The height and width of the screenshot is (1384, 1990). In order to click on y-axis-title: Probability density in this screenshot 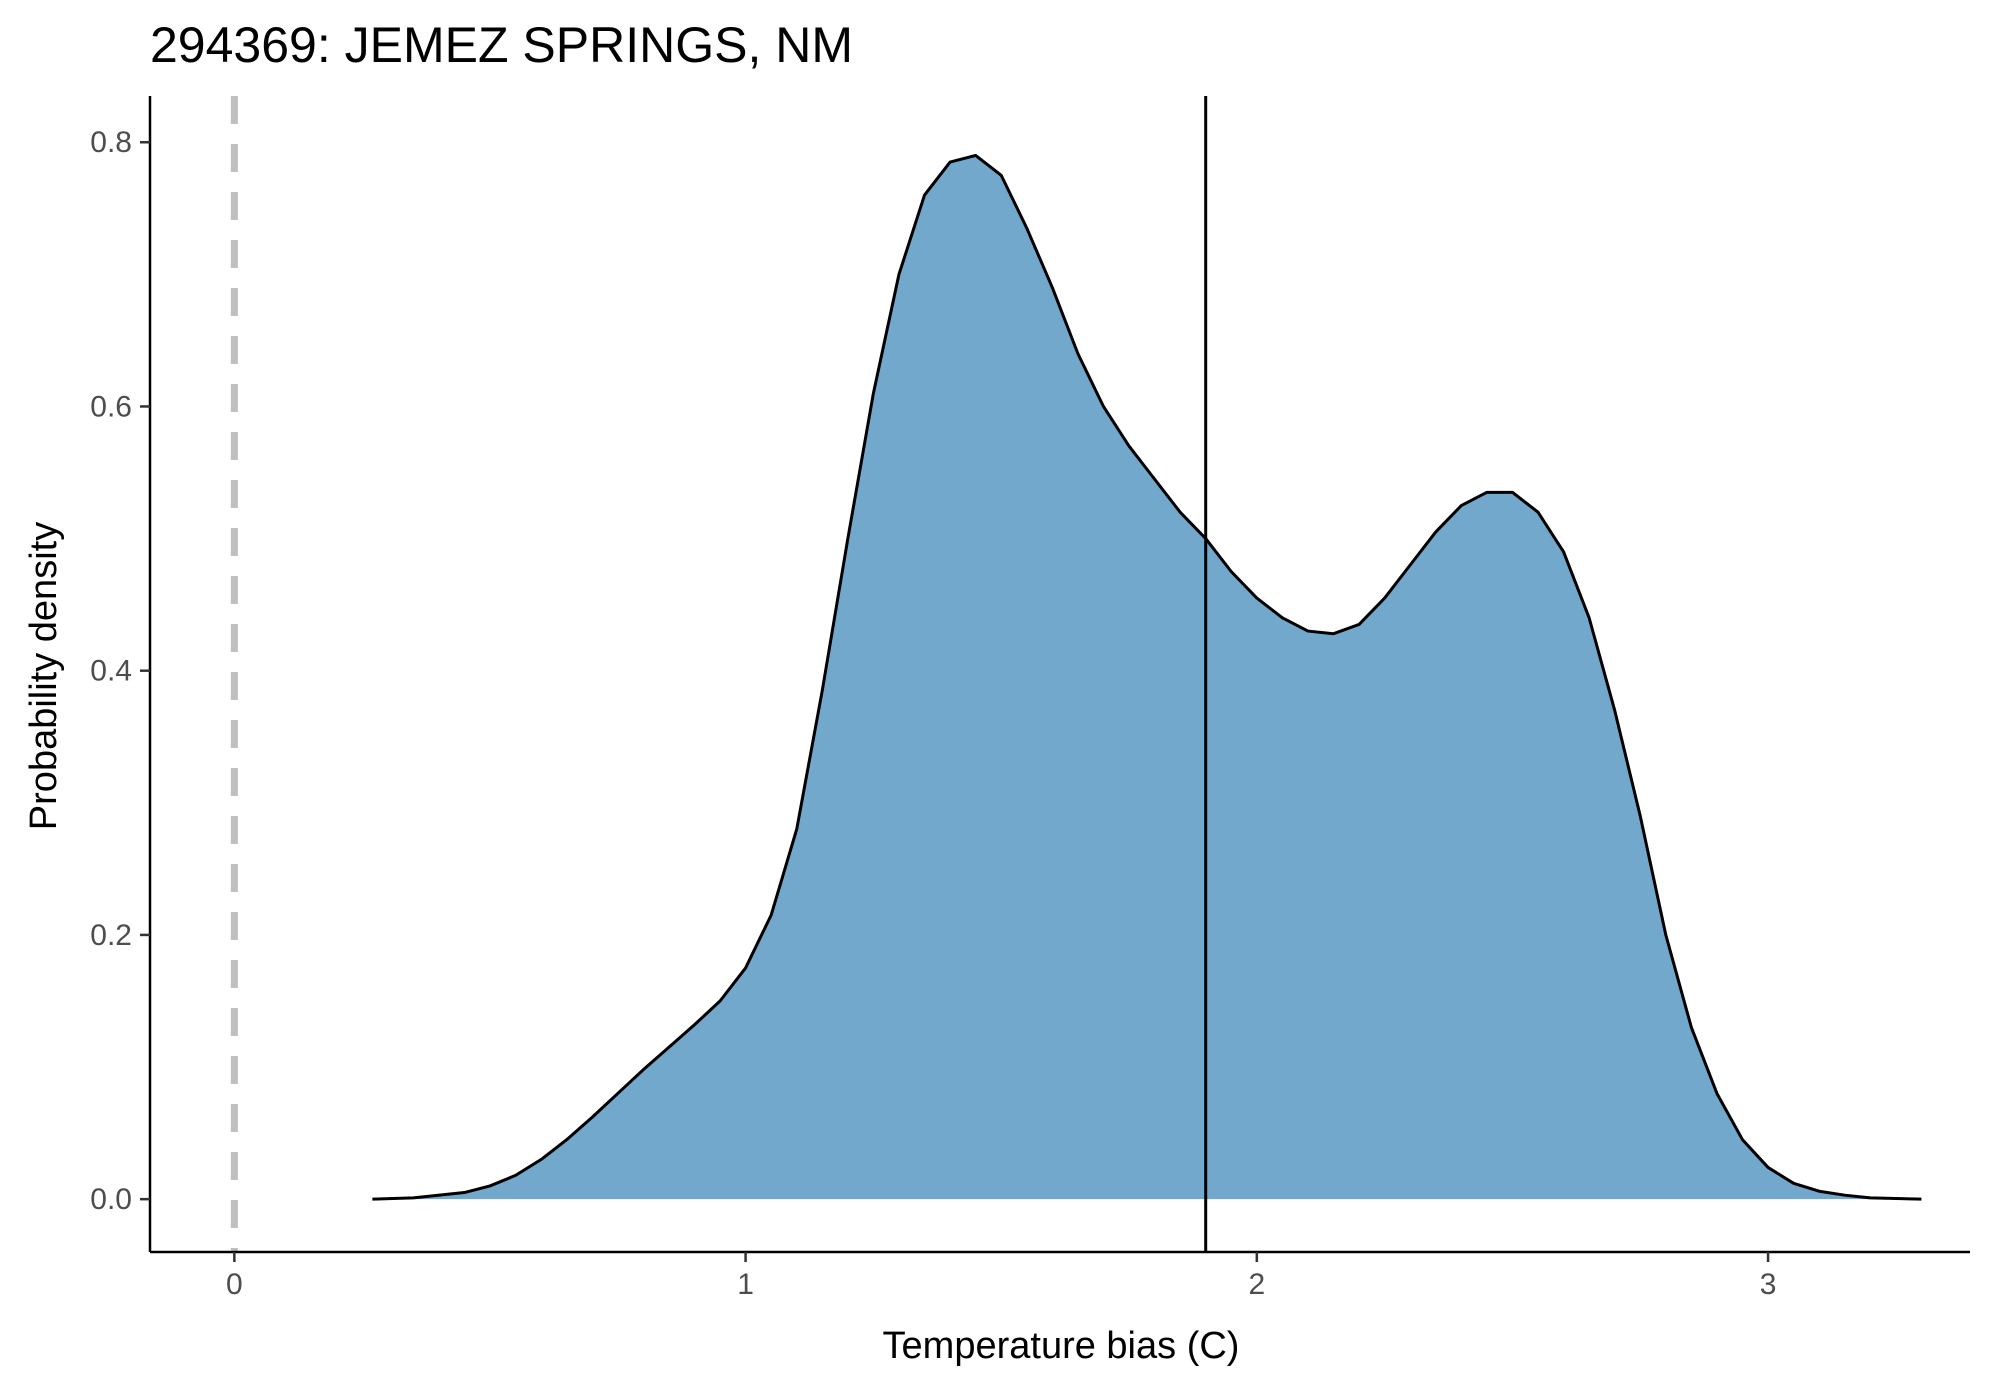, I will do `click(44, 676)`.